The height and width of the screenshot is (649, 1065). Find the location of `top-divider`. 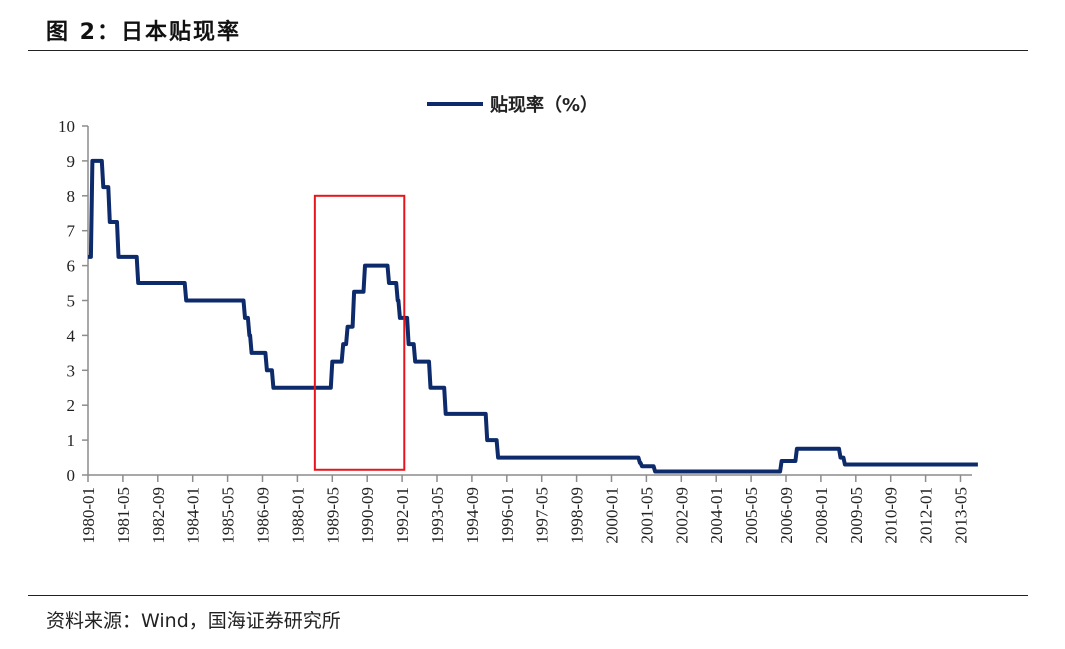

top-divider is located at coordinates (528, 50).